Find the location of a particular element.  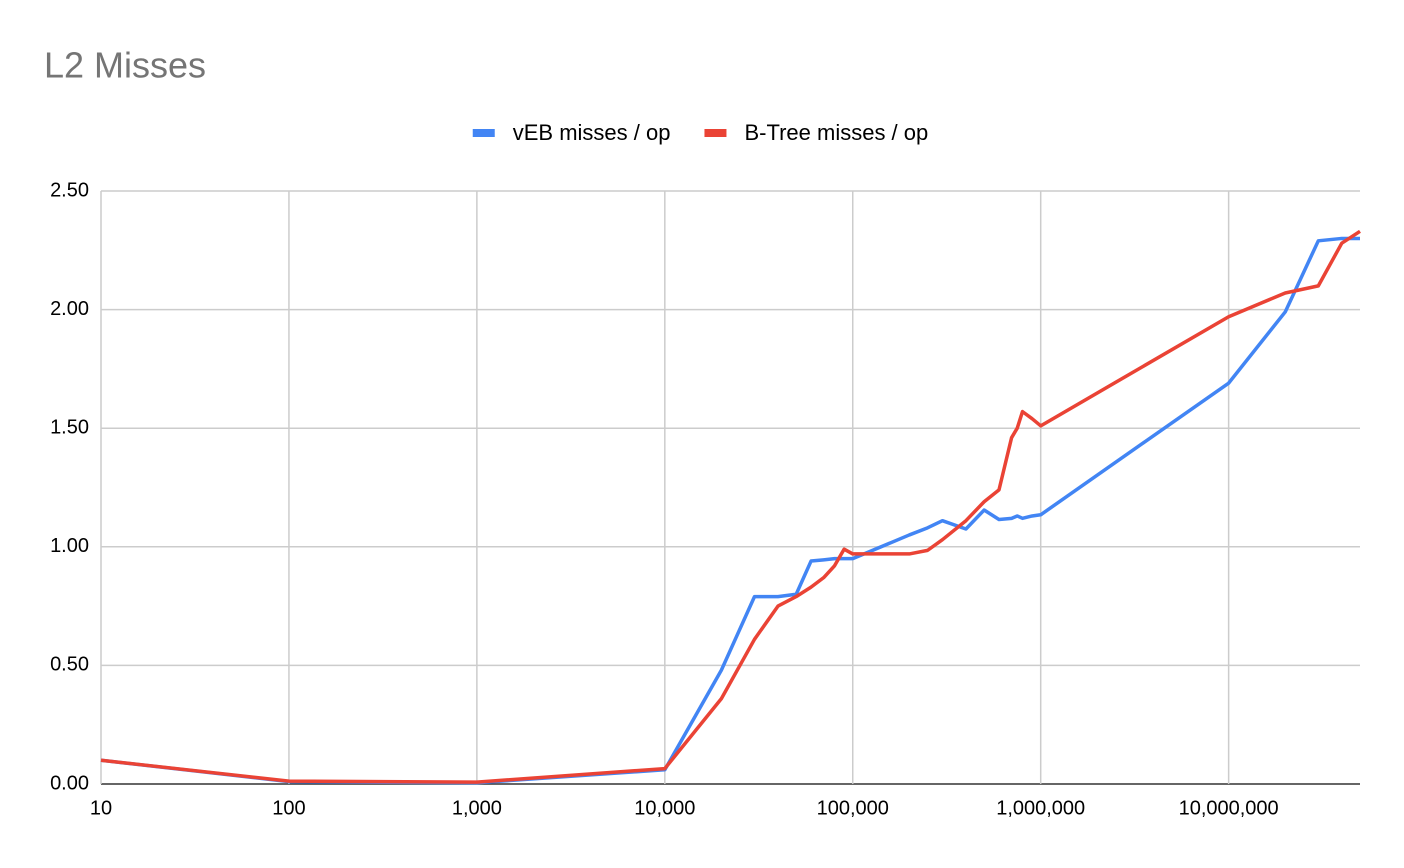

x-tick-label: 1,000 is located at coordinates (477, 808).